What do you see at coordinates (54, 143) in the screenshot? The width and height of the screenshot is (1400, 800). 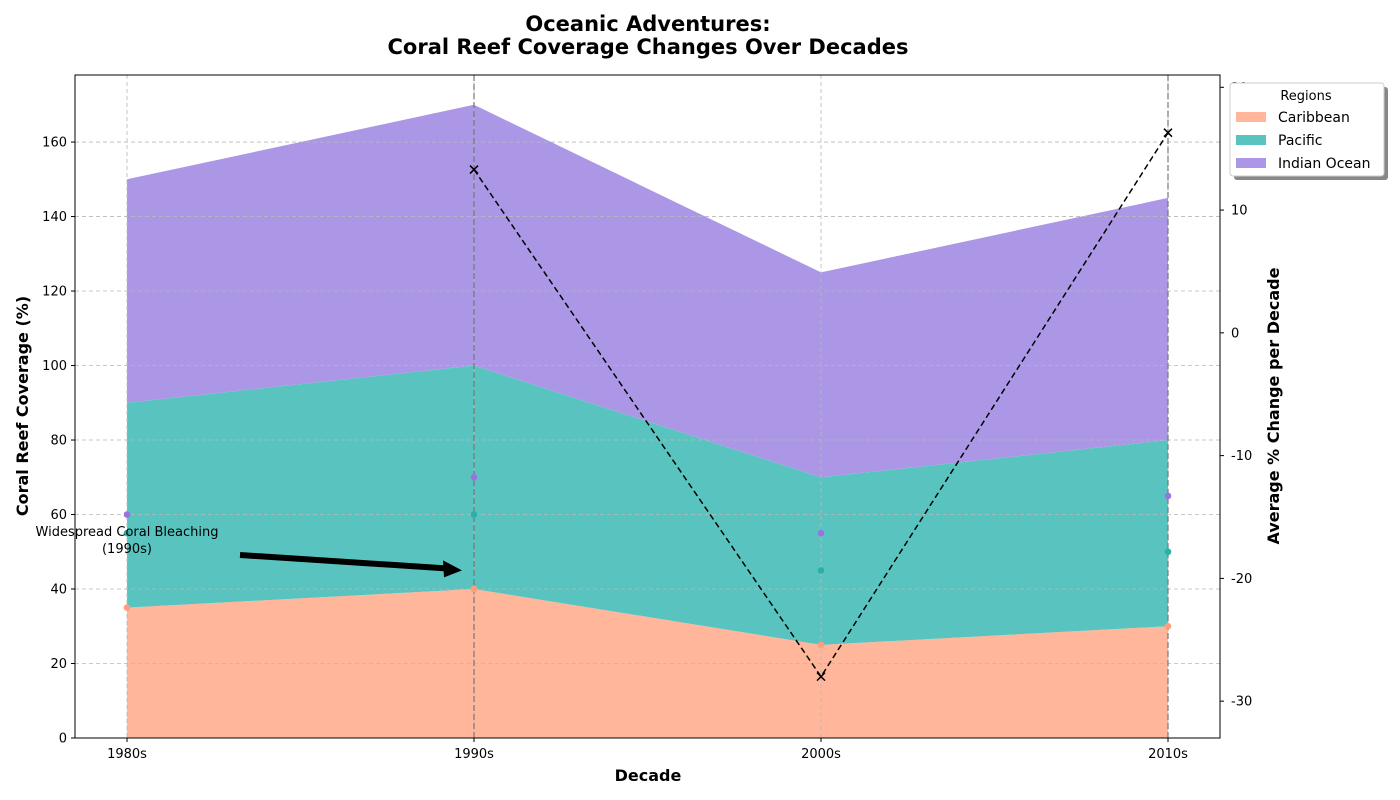 I see `y-tick-label: 160` at bounding box center [54, 143].